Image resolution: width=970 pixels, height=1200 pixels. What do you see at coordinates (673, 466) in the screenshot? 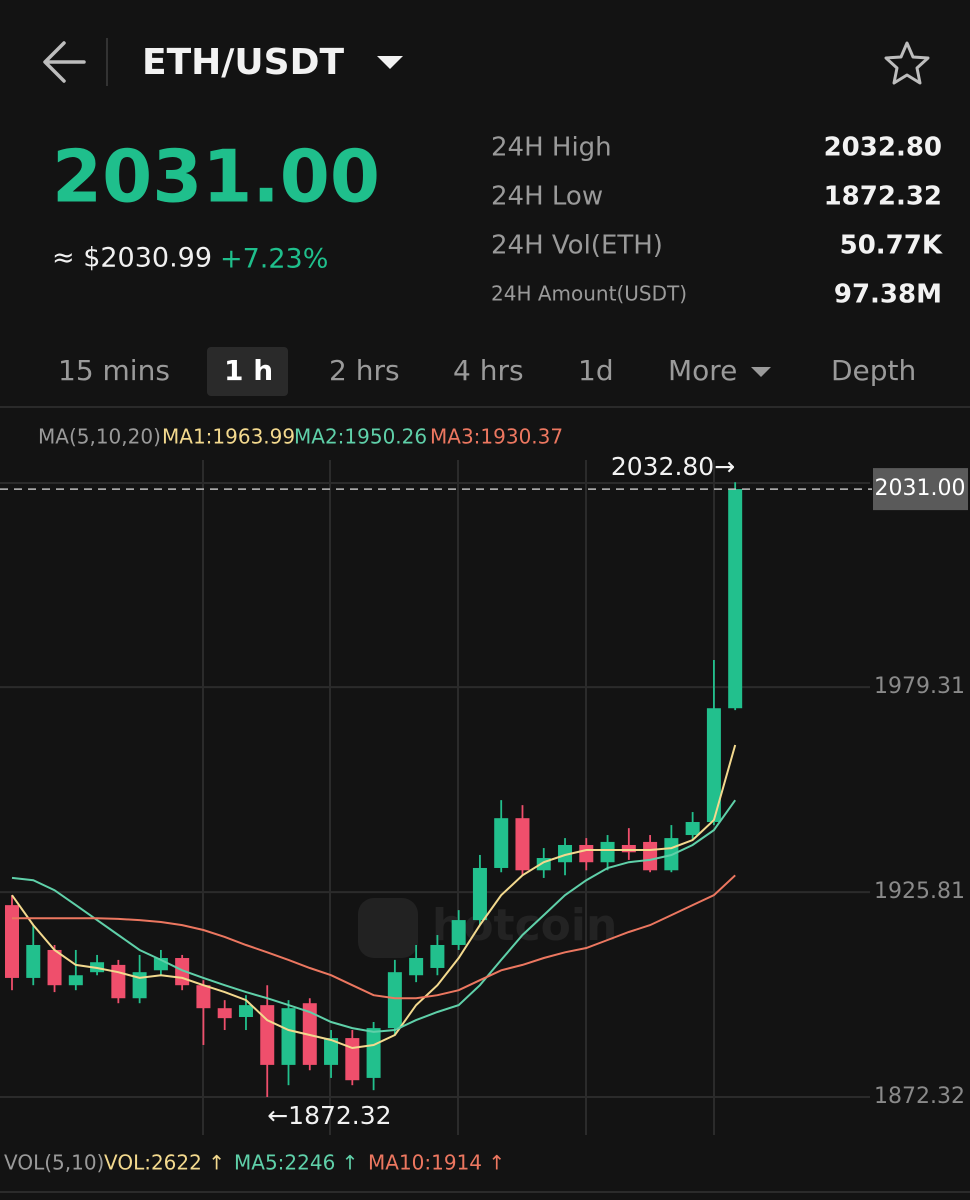
I see `high-annotation: 2032.80→` at bounding box center [673, 466].